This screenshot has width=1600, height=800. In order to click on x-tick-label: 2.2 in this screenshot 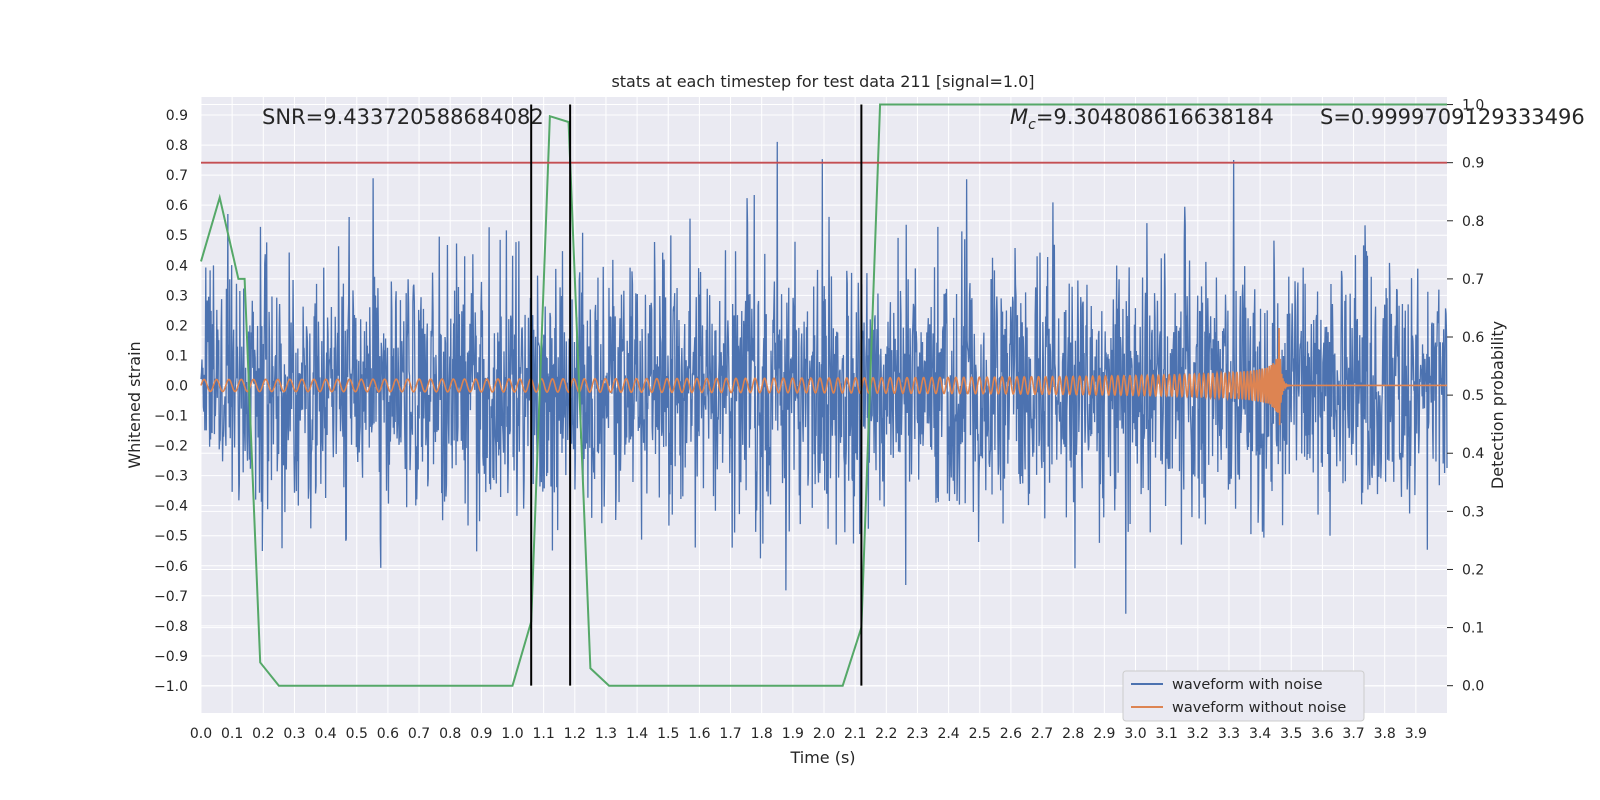, I will do `click(886, 734)`.